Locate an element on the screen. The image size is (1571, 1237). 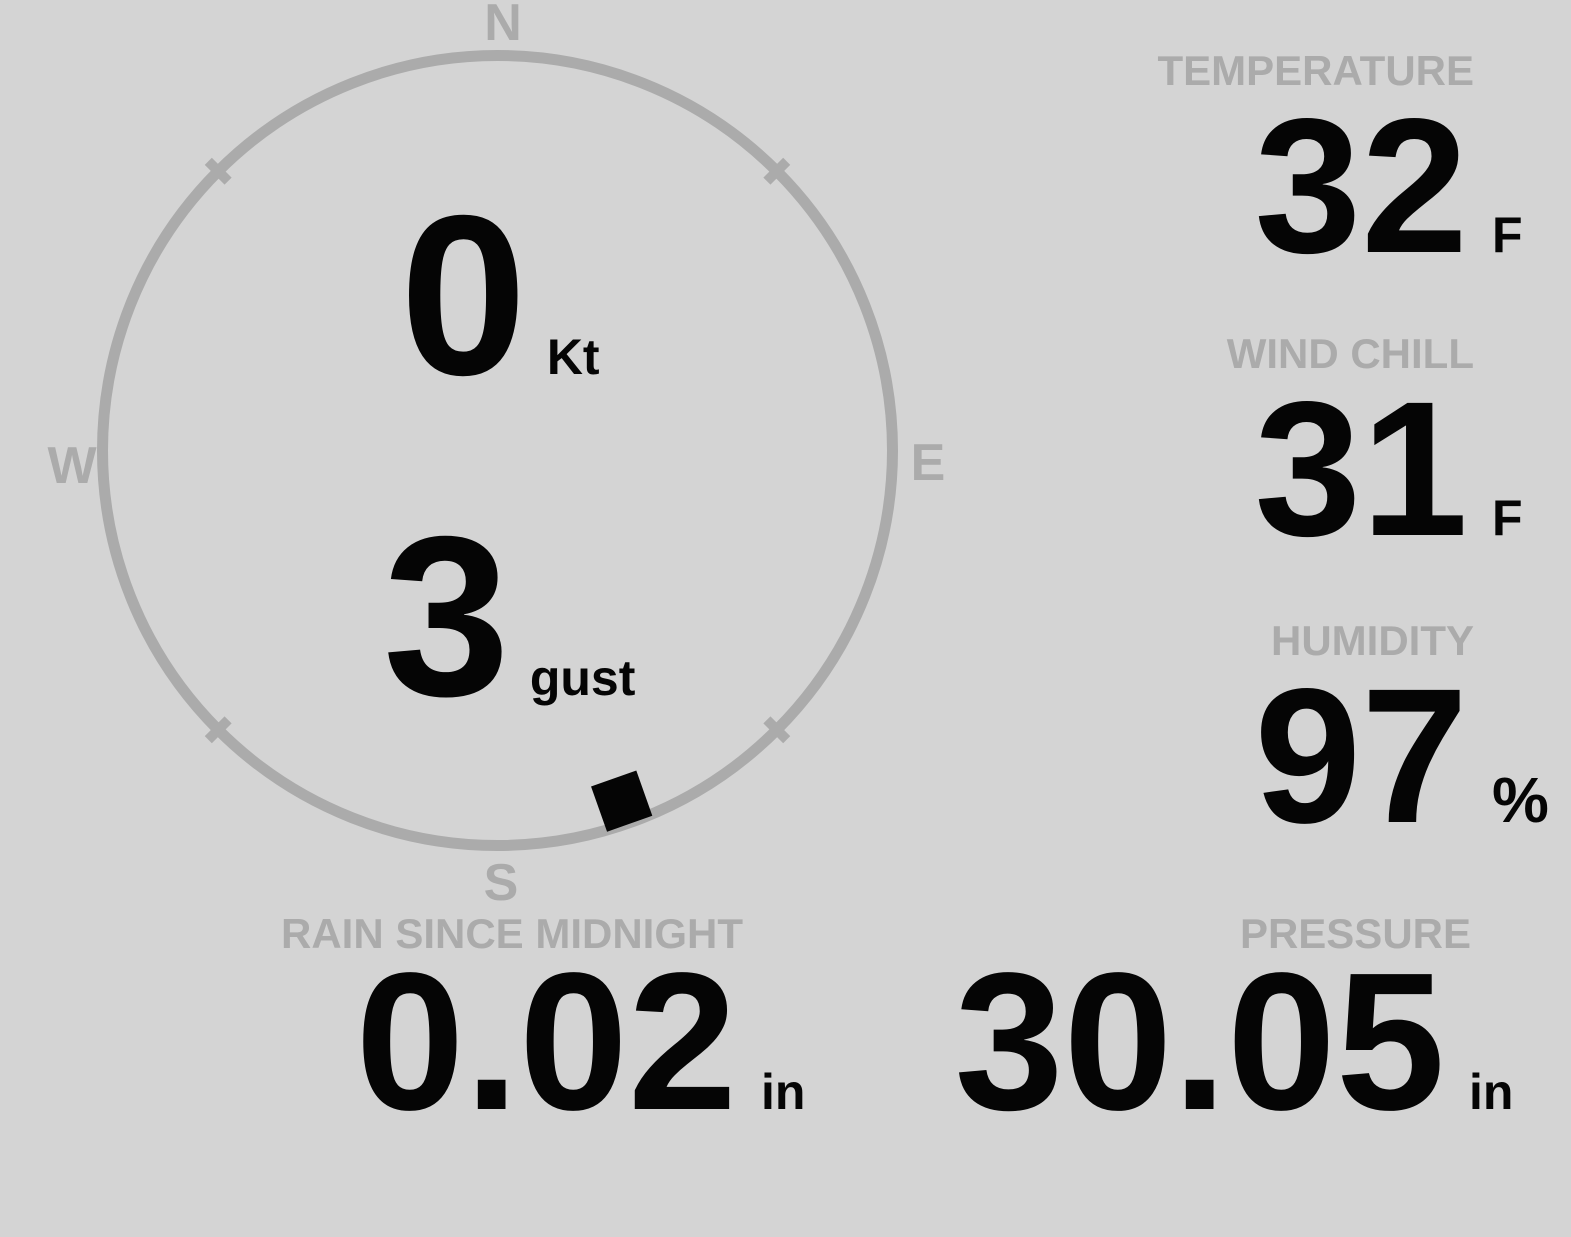
temperature-metric: TEMPERATURE 32 F is located at coordinates (1339, 171).